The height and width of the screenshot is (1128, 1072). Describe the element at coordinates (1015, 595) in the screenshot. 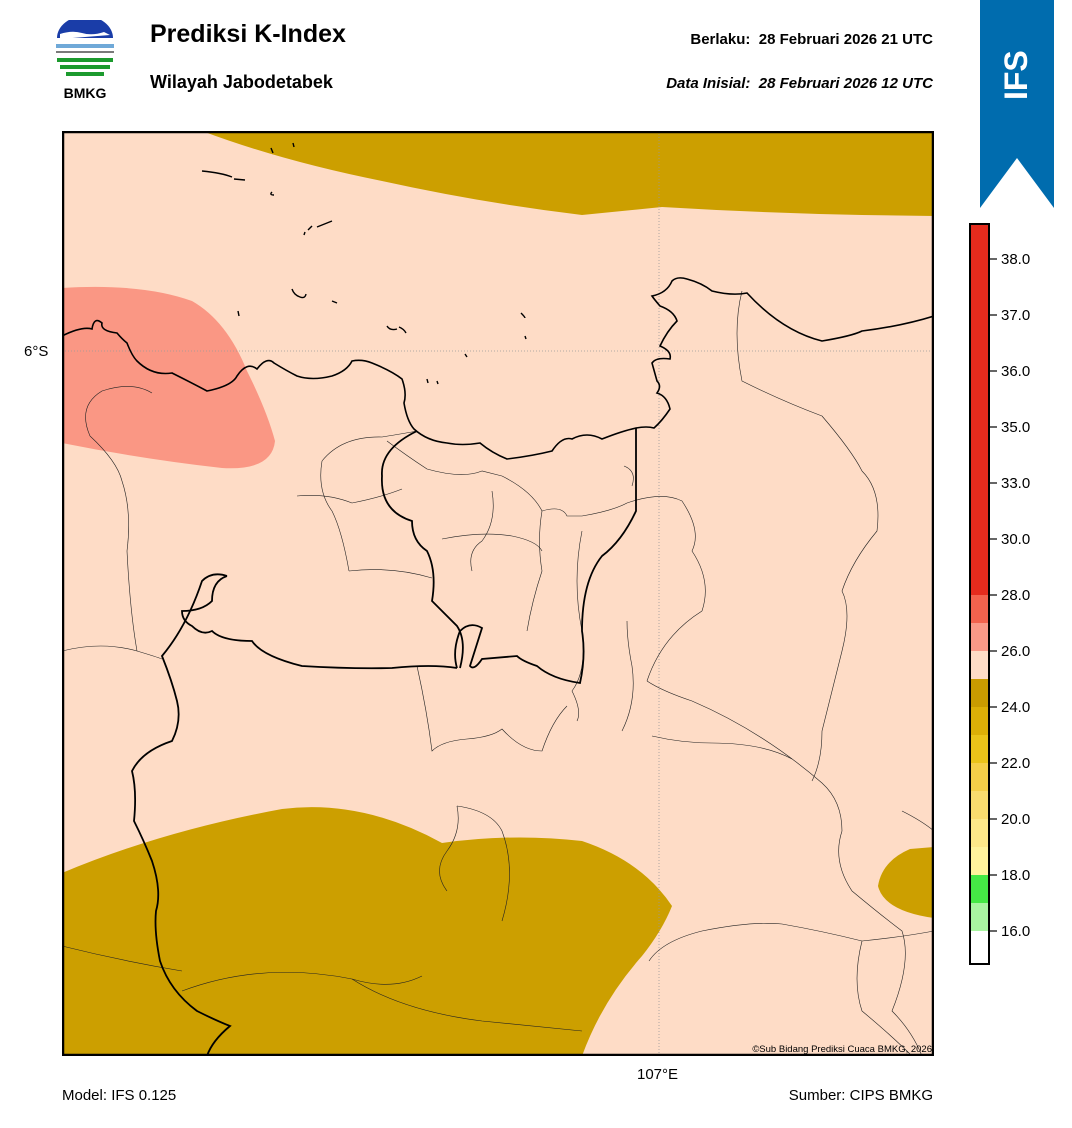

I see `colorbar-tick-label: 28.0` at that location.